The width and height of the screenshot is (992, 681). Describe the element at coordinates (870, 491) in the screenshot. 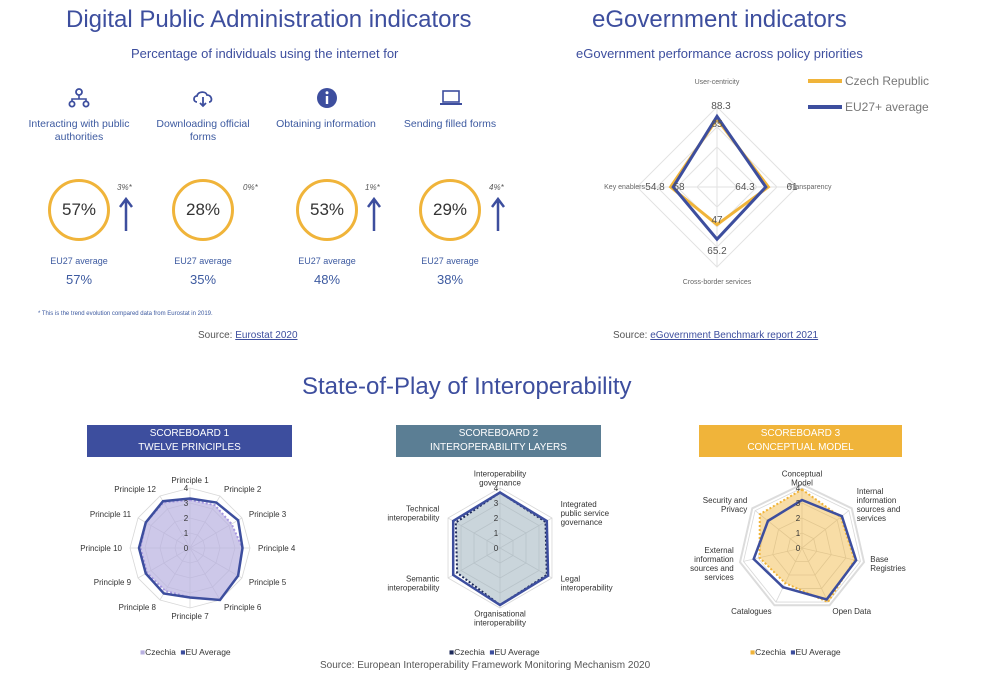

I see `axis-label-line: Internal` at that location.